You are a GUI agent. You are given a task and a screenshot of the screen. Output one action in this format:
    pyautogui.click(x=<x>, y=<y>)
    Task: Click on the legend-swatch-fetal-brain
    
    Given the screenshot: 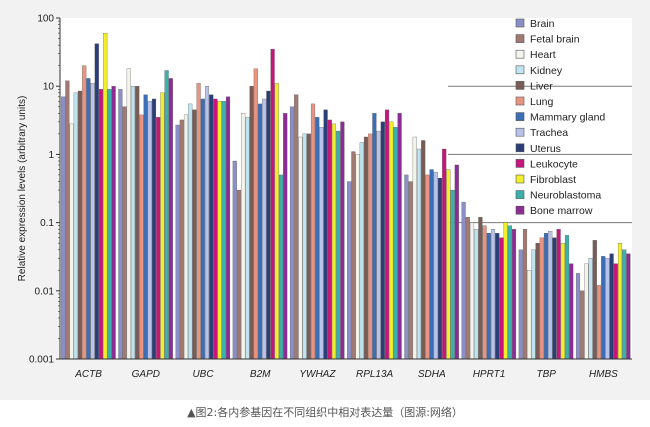 What is the action you would take?
    pyautogui.click(x=520, y=38)
    